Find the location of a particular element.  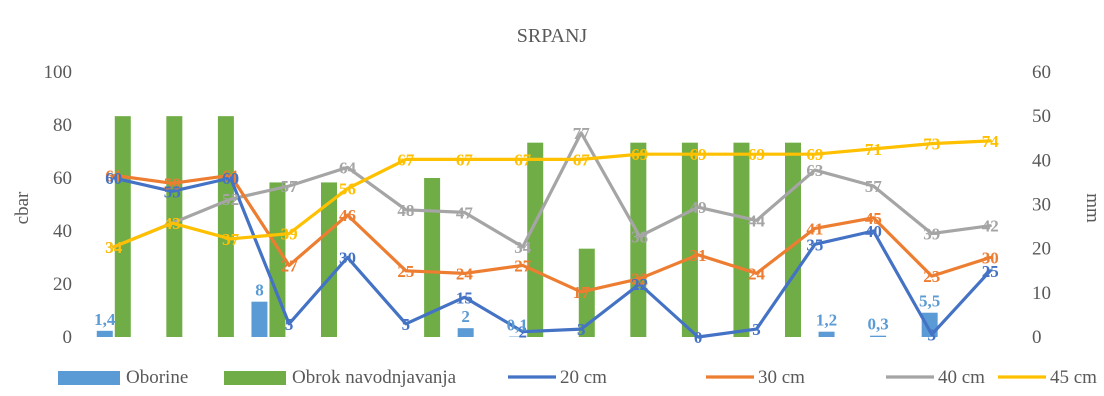

data-label: 42 is located at coordinates (990, 226).